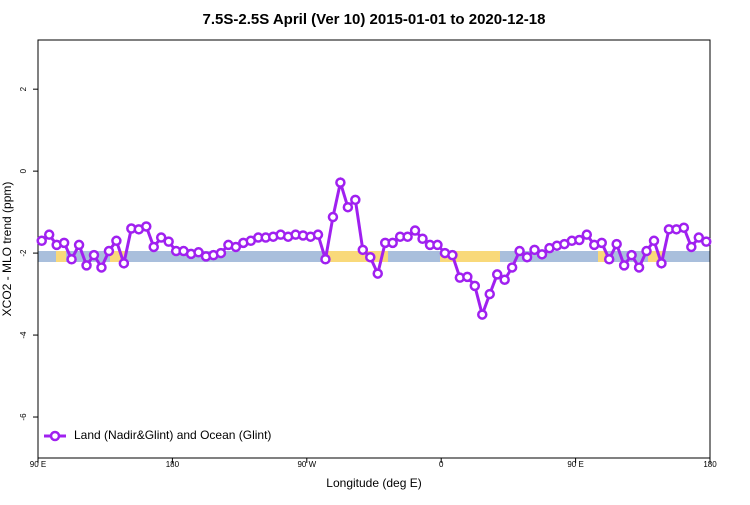  What do you see at coordinates (23, 253) in the screenshot?
I see `y-tick-label: -2` at bounding box center [23, 253].